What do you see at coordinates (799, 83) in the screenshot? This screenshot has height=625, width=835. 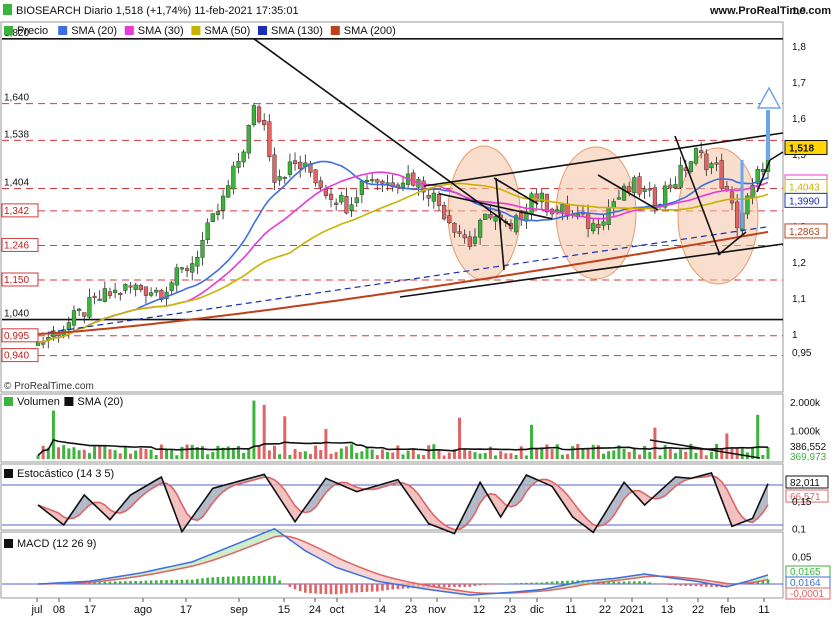 I see `price-tick-label: 1,7` at bounding box center [799, 83].